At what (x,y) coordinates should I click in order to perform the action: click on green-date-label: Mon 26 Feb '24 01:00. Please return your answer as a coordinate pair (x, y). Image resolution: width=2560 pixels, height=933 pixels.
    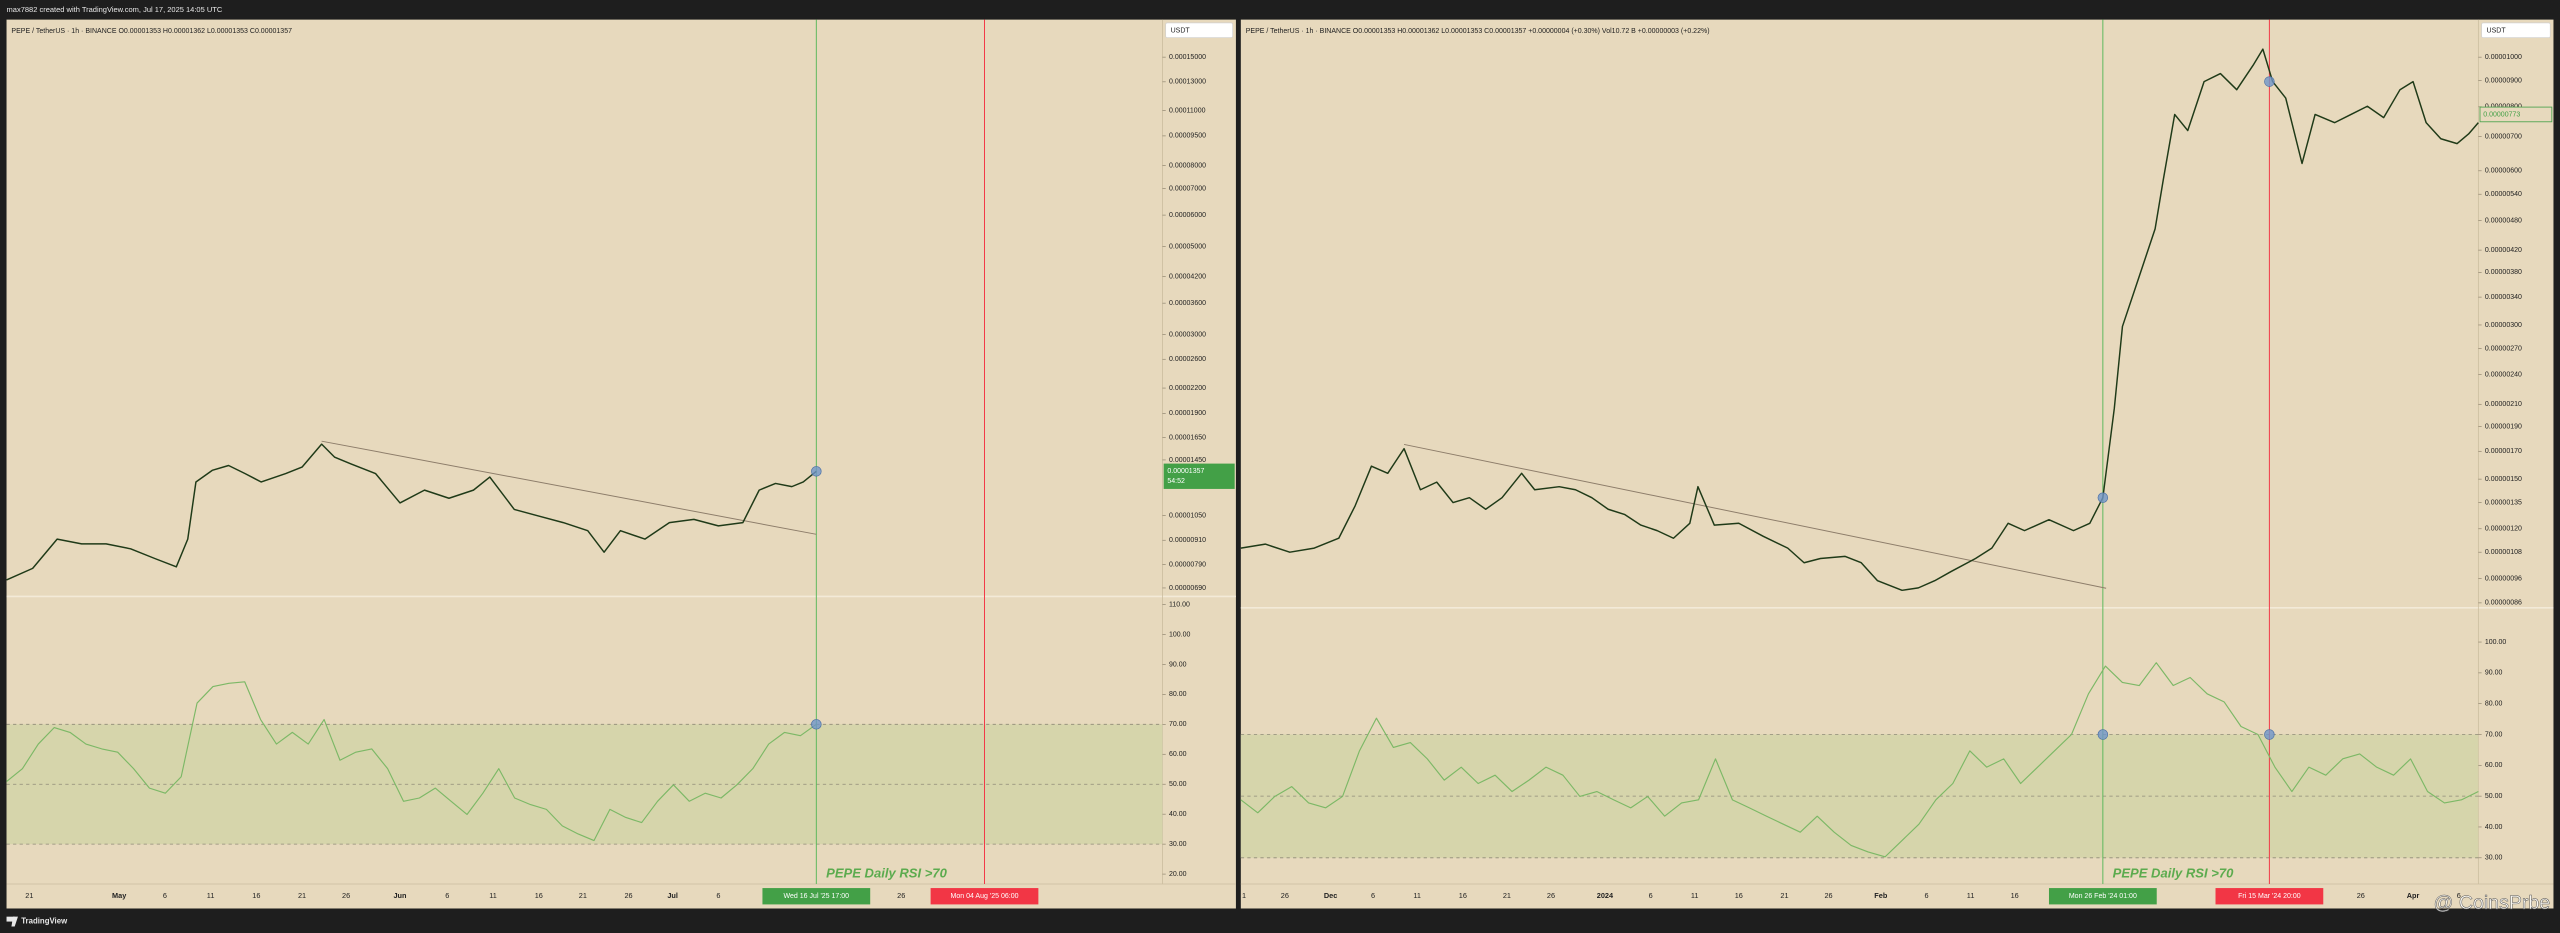
    Looking at the image, I should click on (2103, 896).